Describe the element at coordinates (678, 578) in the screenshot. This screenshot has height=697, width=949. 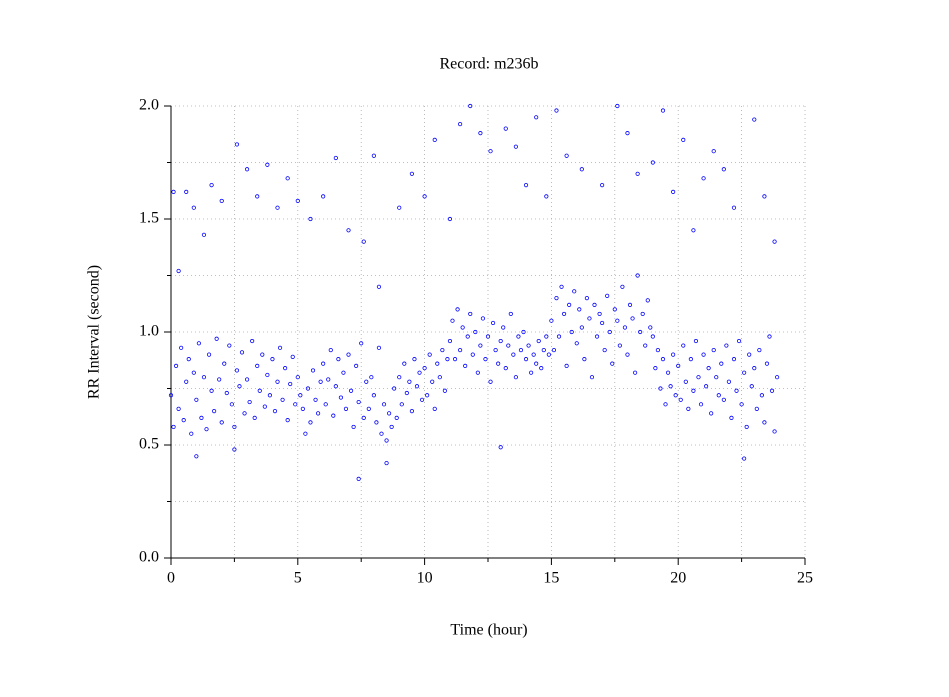
I see `x-tick-label: 20` at that location.